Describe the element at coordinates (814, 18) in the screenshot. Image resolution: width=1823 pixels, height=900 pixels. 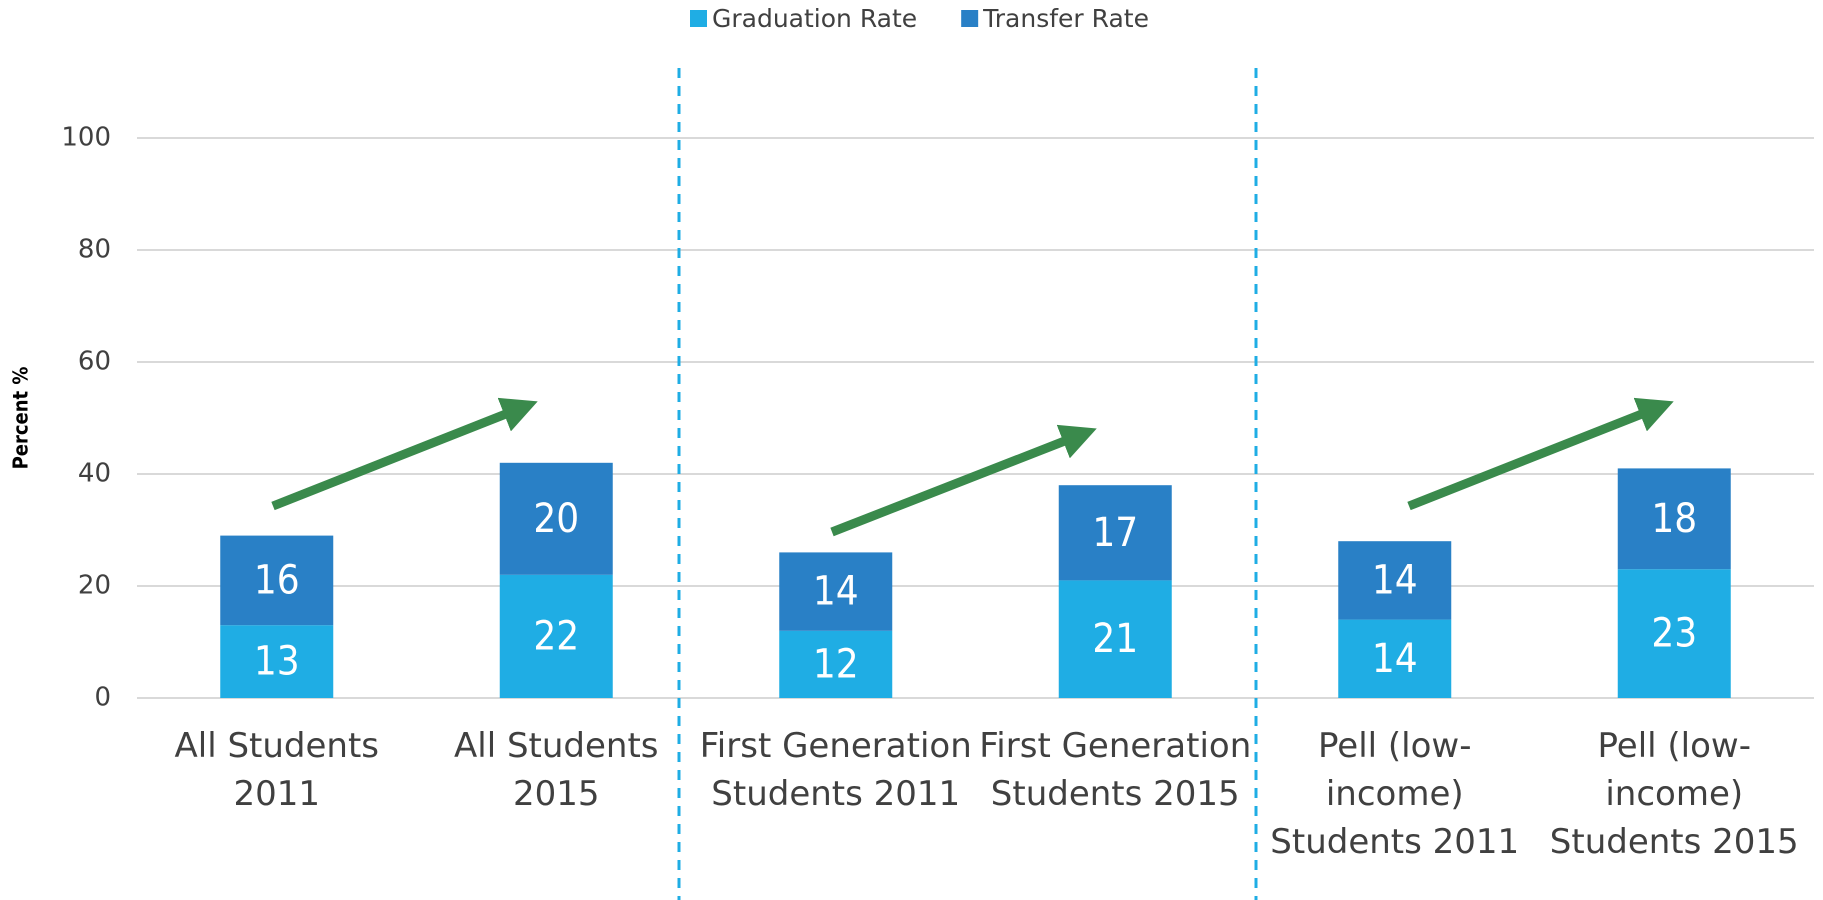
I see `legend-label: Graduation Rate` at that location.